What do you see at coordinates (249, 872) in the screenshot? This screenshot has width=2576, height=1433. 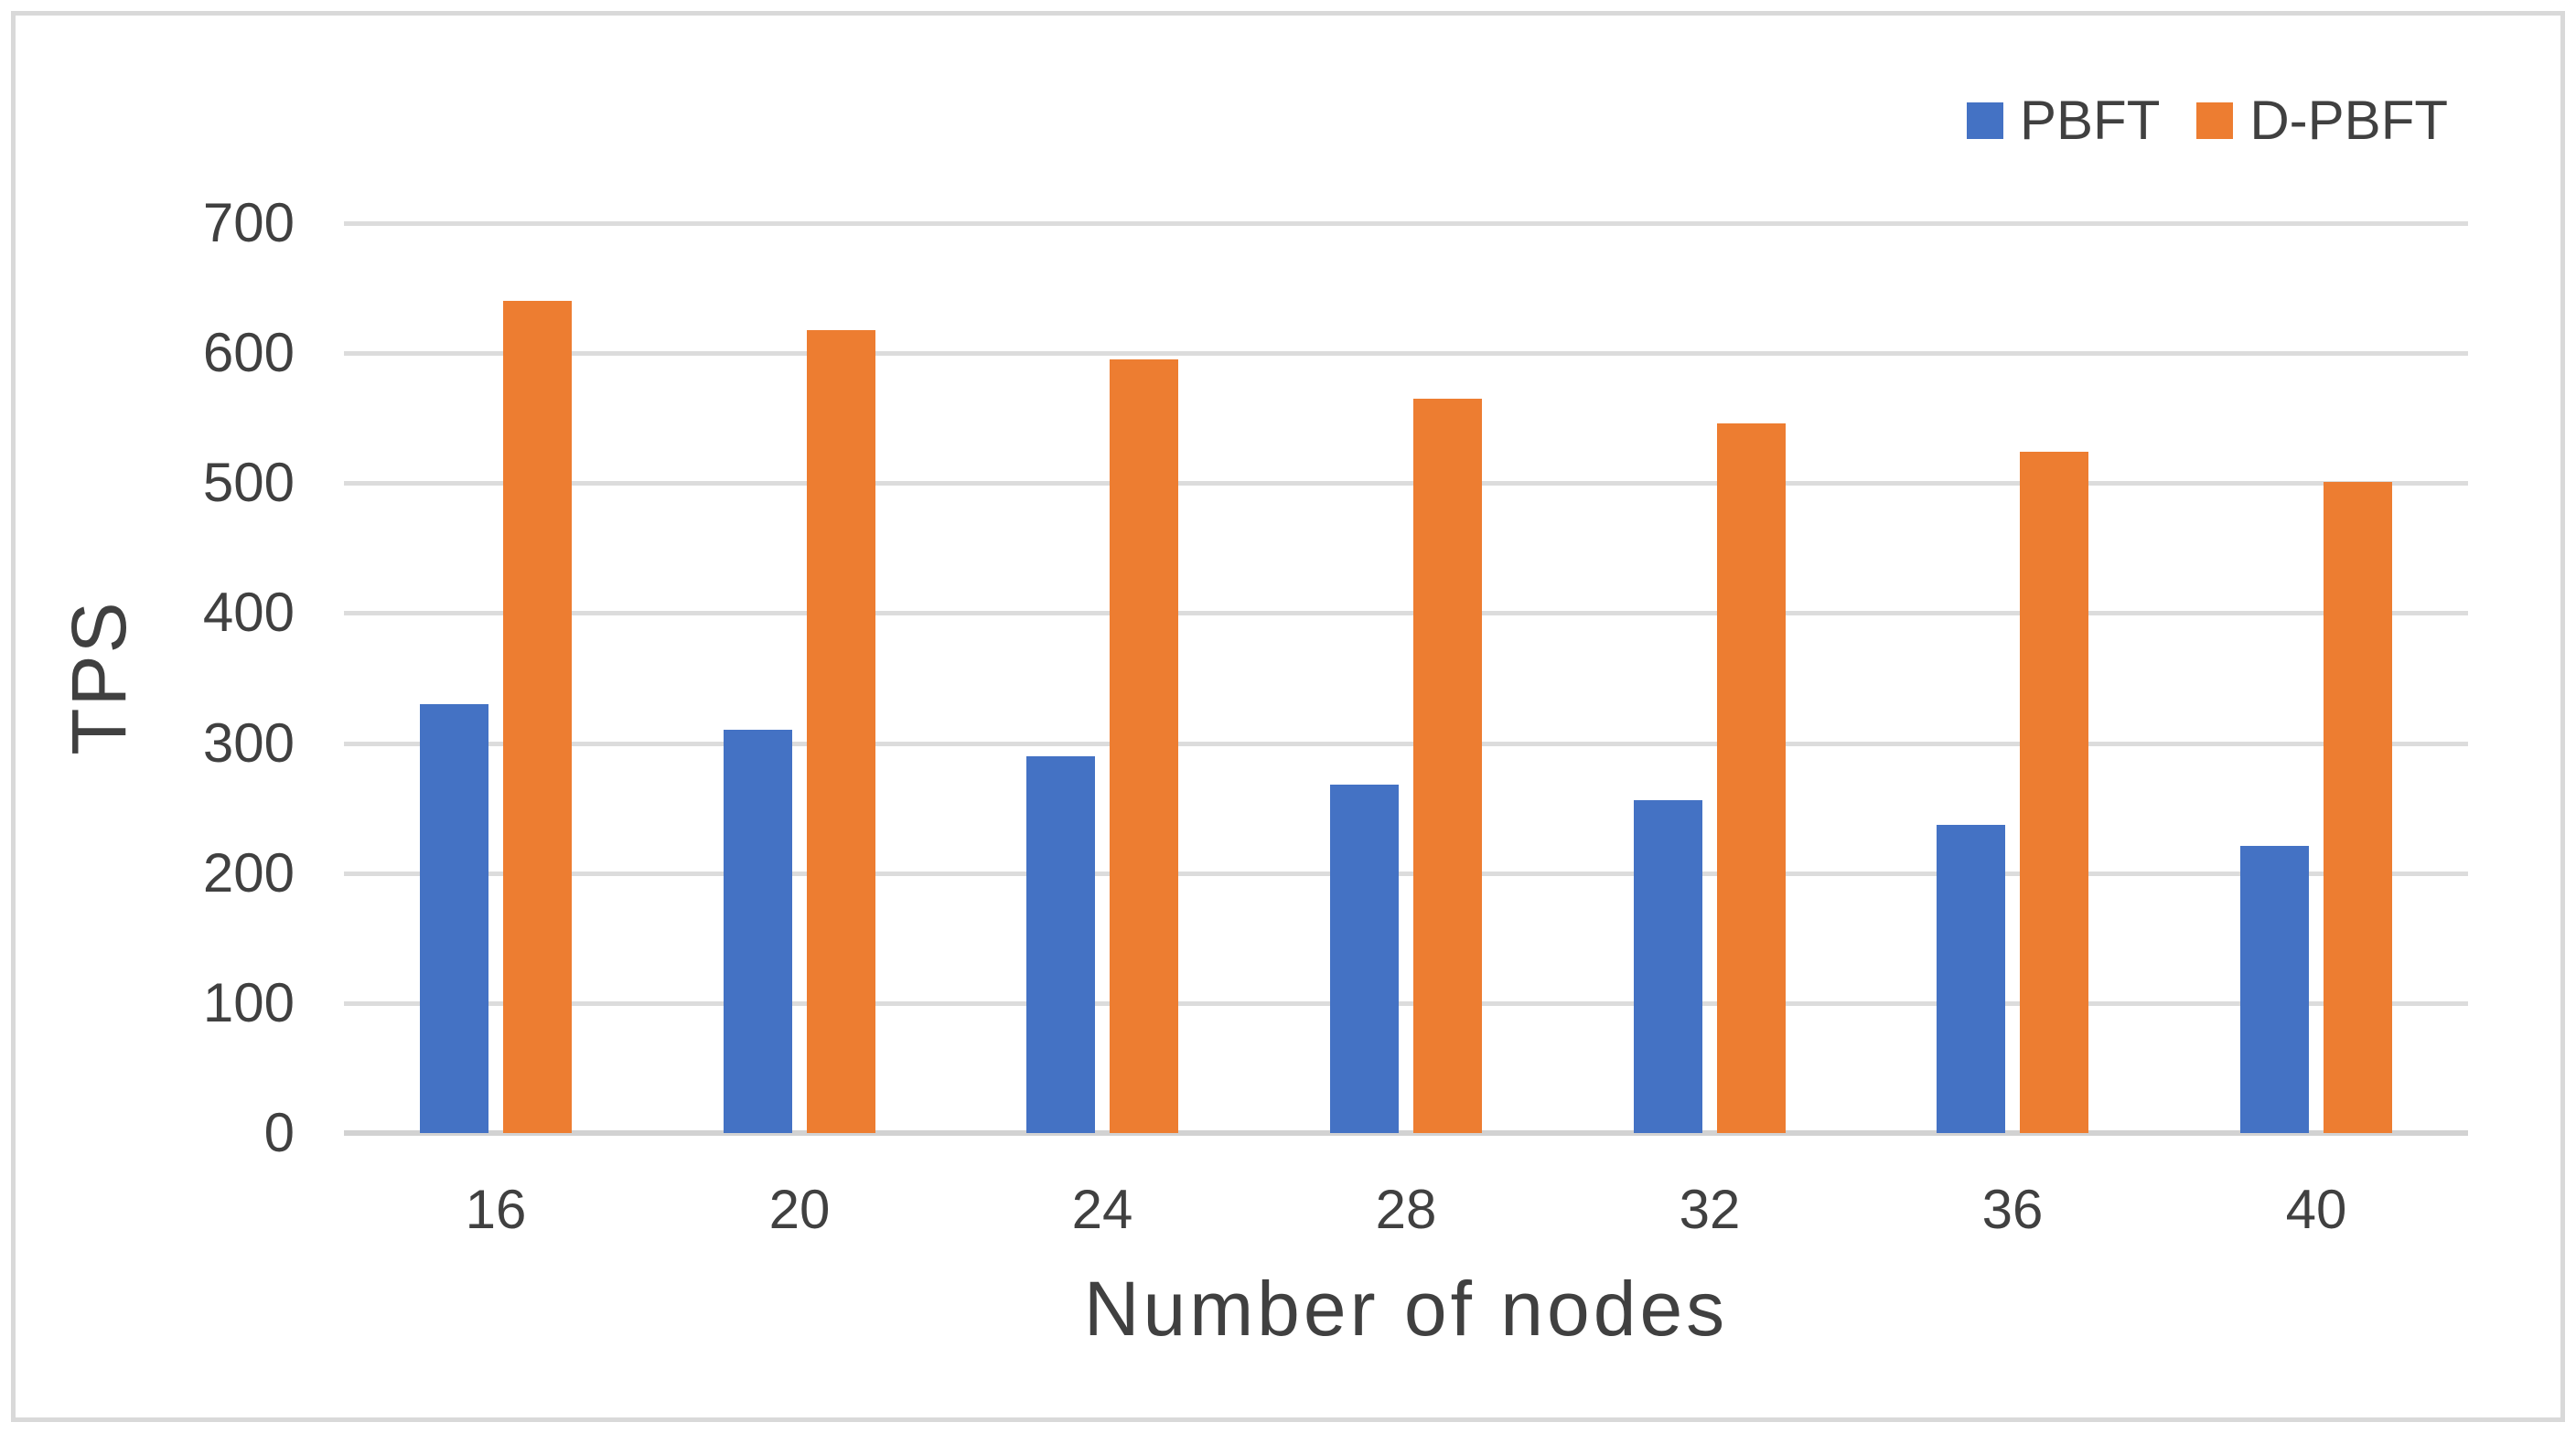 I see `y-tick-label-200: 200` at bounding box center [249, 872].